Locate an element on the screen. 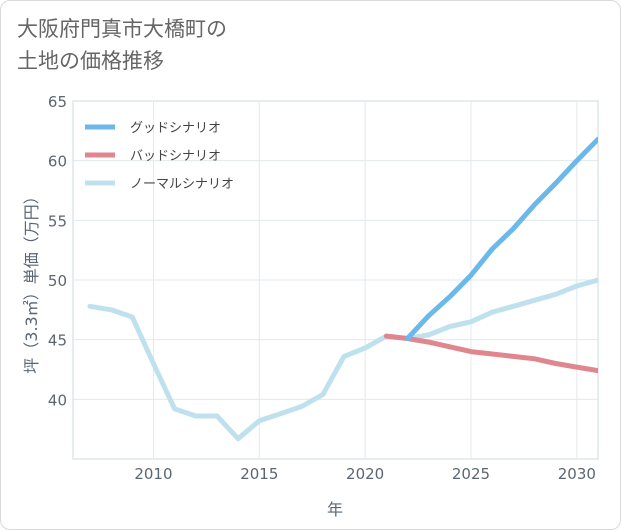 This screenshot has width=621, height=530. chart-title: 大阪府門真市大橋町の 土地の価格推移 is located at coordinates (197, 45).